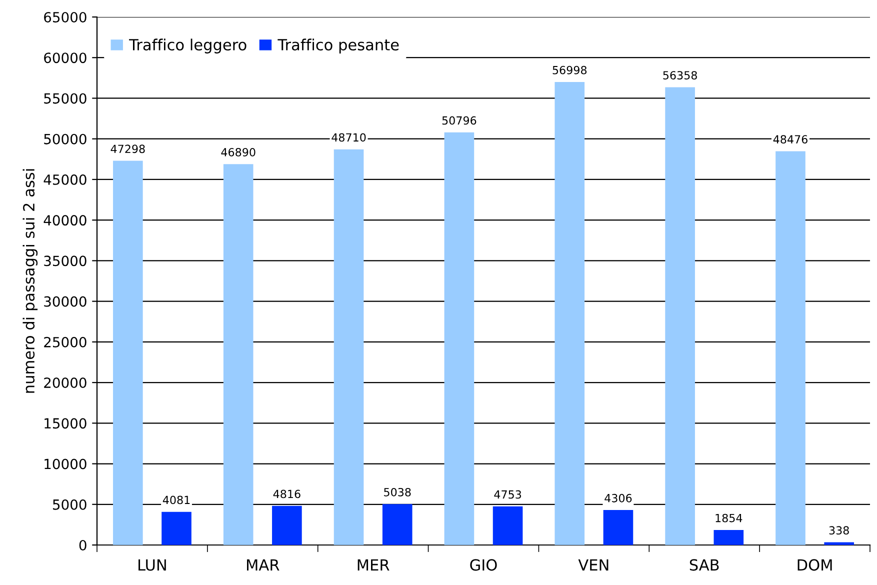 The image size is (877, 585). I want to click on data-label: 56998, so click(569, 70).